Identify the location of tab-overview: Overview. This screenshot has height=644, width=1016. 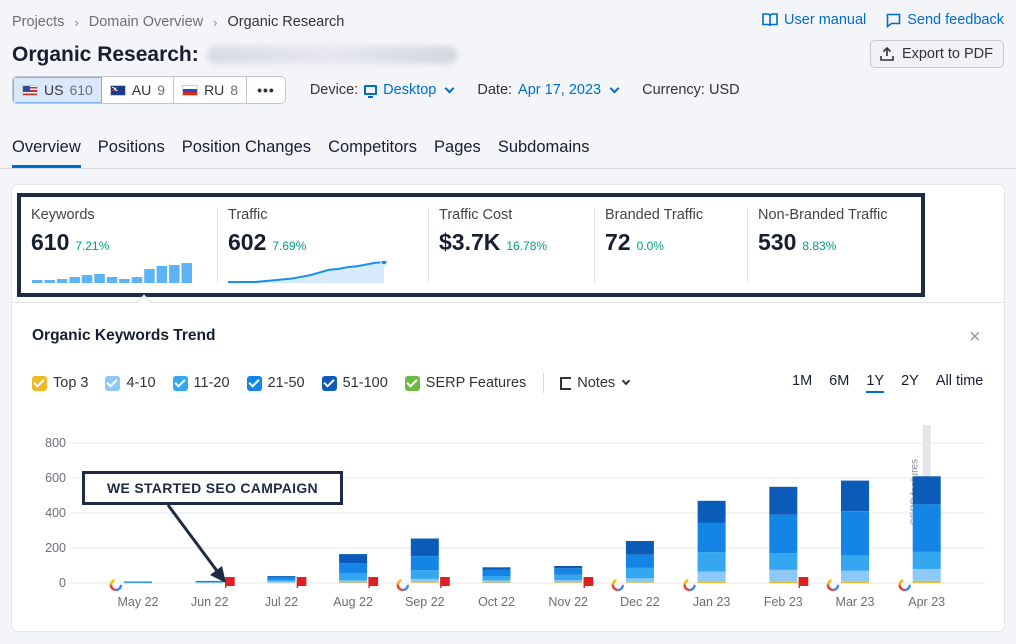
(46, 153).